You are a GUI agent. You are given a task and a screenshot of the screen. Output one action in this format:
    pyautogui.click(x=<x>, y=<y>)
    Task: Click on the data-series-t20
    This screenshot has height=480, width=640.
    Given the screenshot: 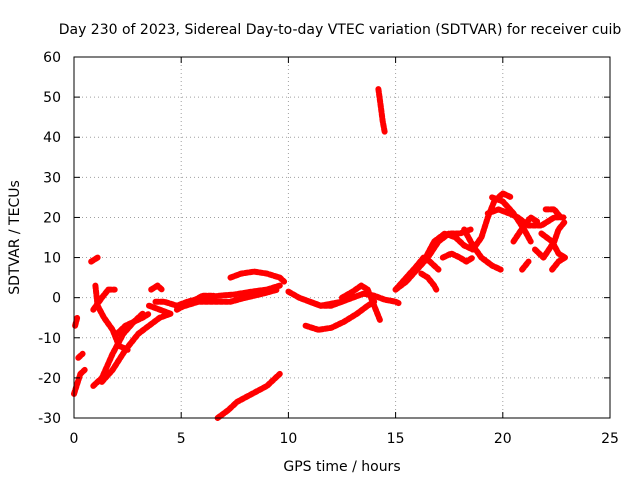 What is the action you would take?
    pyautogui.click(x=361, y=303)
    